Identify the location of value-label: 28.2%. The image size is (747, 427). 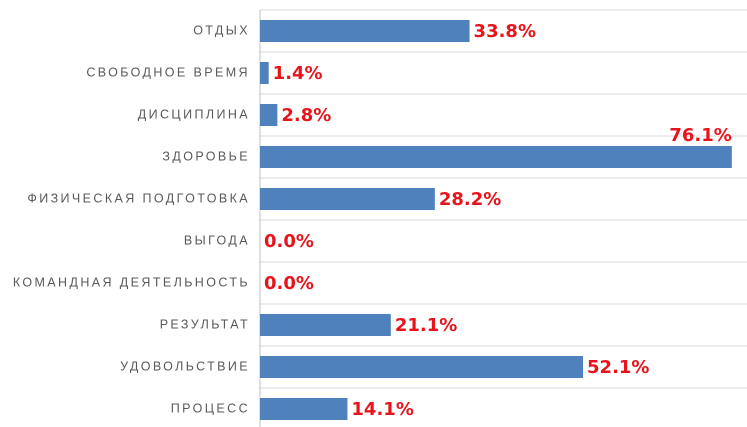
(470, 199).